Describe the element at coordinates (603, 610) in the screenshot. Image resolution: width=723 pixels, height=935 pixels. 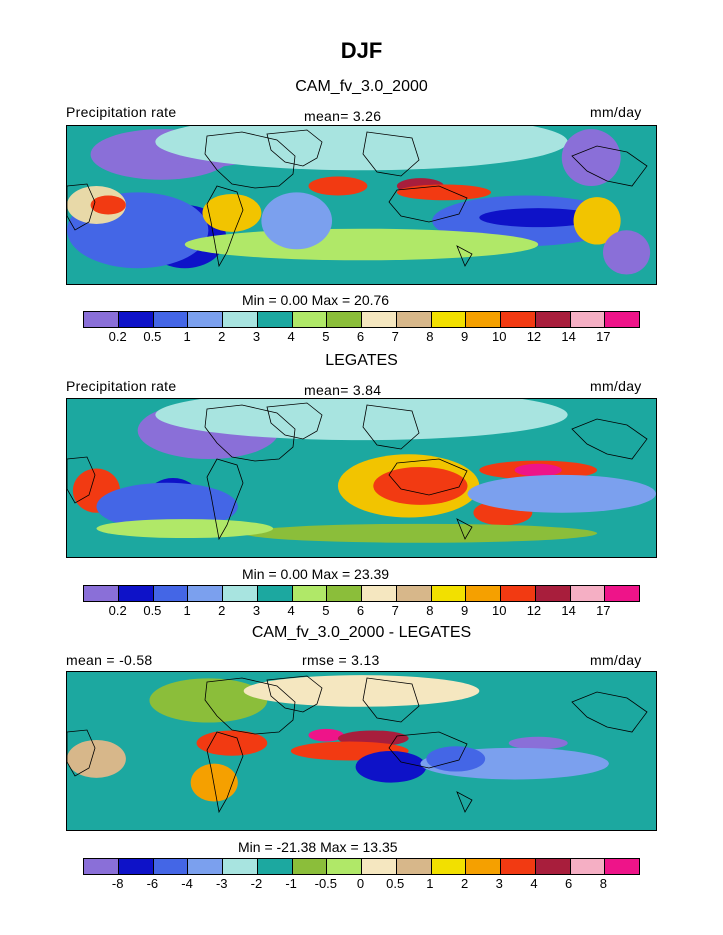
I see `colorbar-tick-label: 17` at that location.